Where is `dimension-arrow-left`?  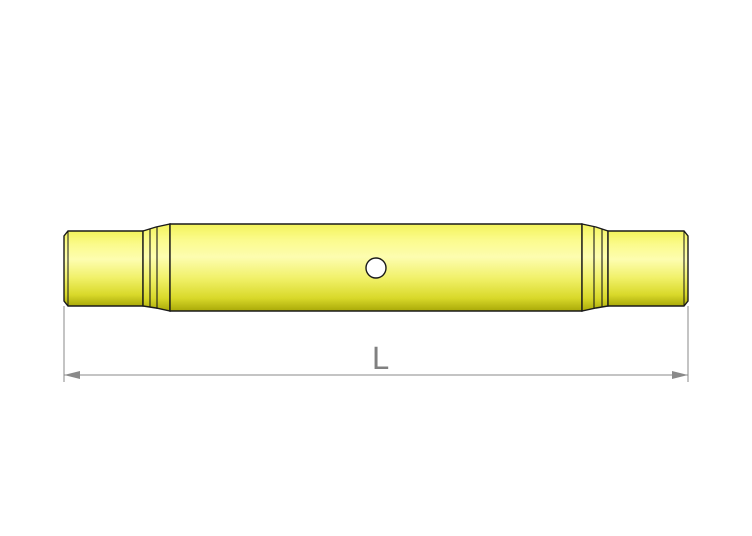
dimension-arrow-left is located at coordinates (72, 375).